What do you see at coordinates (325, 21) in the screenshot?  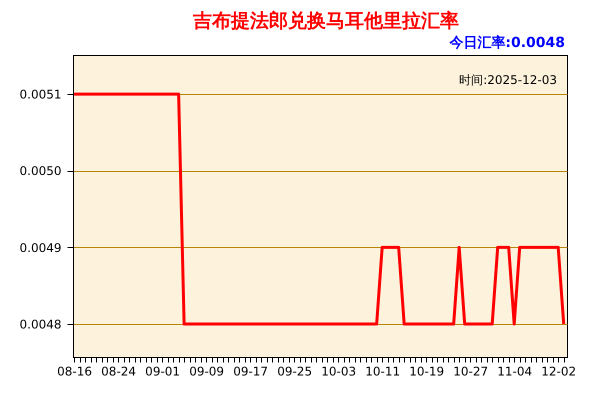 I see `chart-title: 吉布提法郎兑换马耳他里拉汇率` at bounding box center [325, 21].